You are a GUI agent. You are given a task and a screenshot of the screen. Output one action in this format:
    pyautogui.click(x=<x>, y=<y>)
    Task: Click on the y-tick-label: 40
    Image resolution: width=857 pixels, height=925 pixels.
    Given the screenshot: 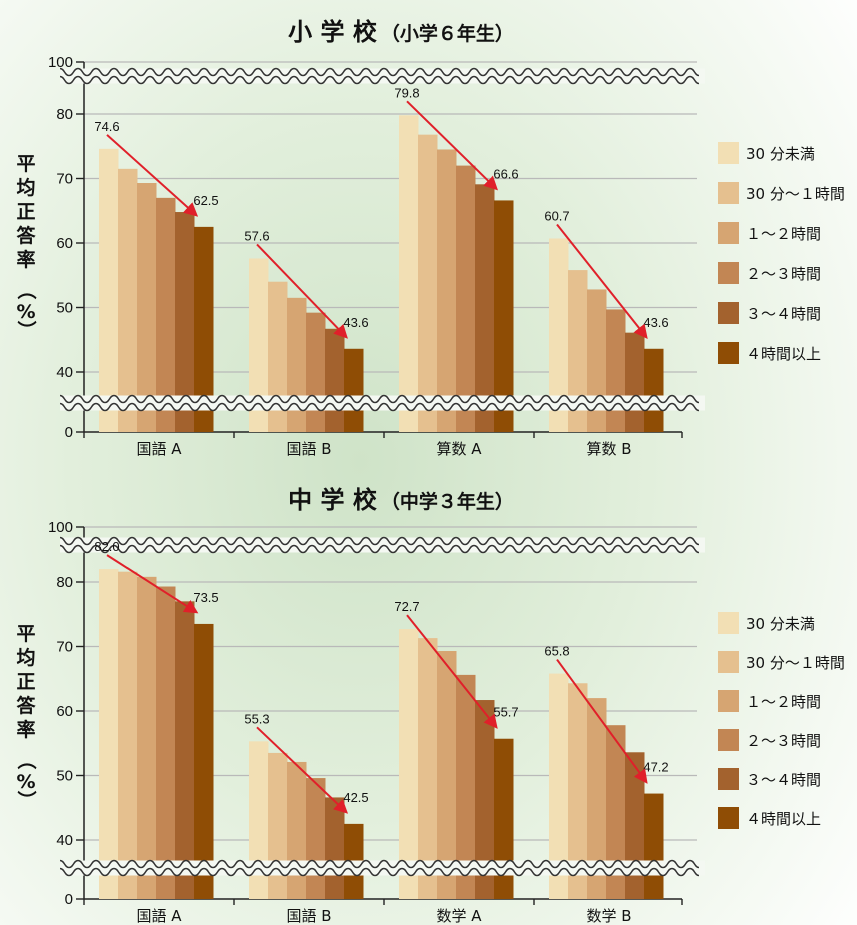 What is the action you would take?
    pyautogui.click(x=64, y=840)
    